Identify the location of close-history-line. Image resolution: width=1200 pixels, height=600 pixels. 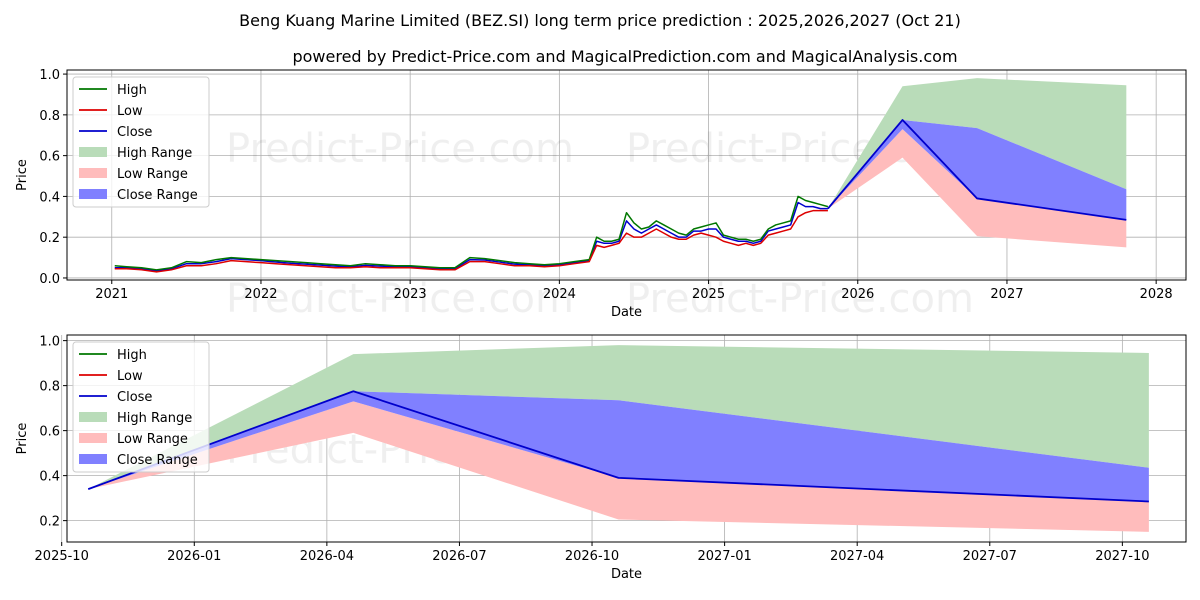
(471, 236).